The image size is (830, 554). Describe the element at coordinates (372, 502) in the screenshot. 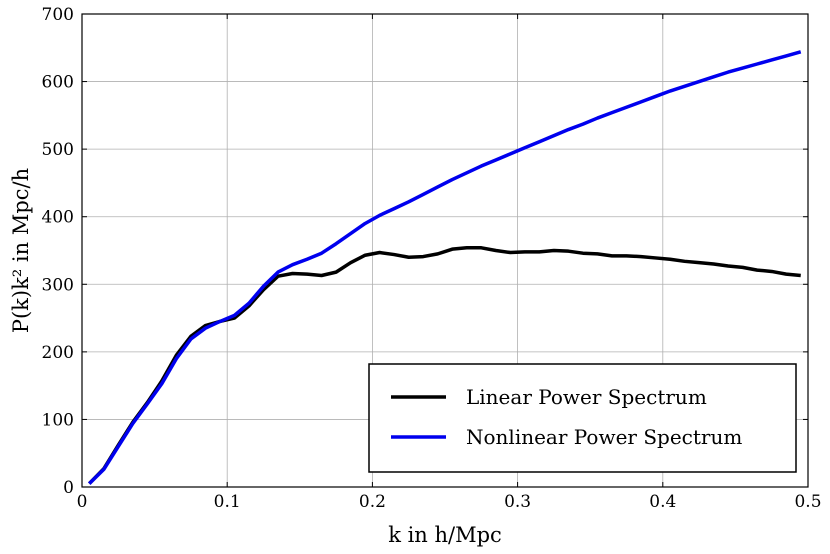

I see `x-tick-label: 0.2` at that location.